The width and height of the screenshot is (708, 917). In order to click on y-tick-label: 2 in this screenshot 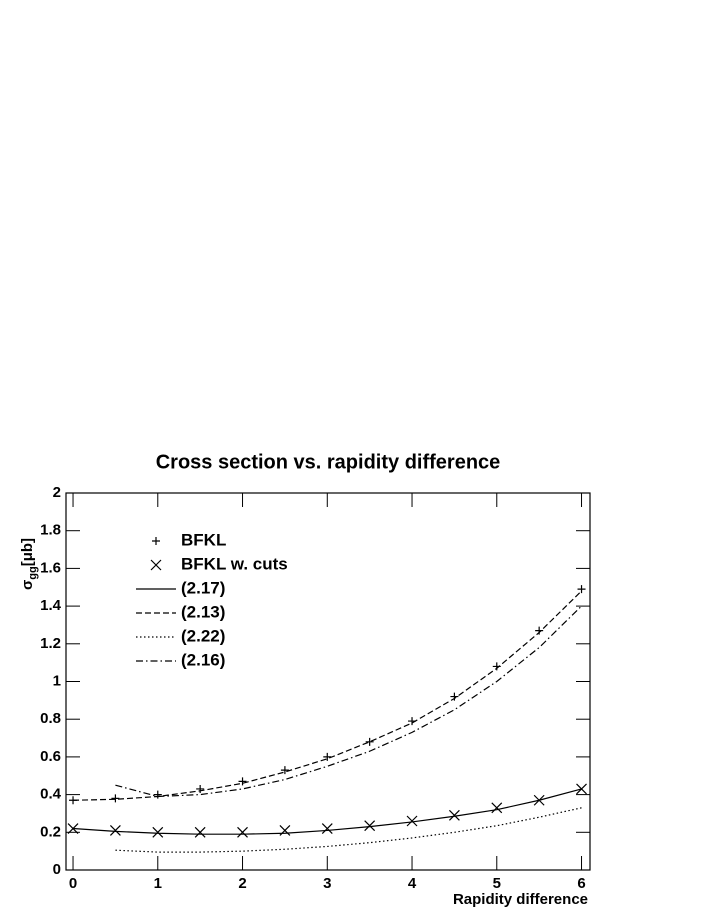, I will do `click(57, 492)`.